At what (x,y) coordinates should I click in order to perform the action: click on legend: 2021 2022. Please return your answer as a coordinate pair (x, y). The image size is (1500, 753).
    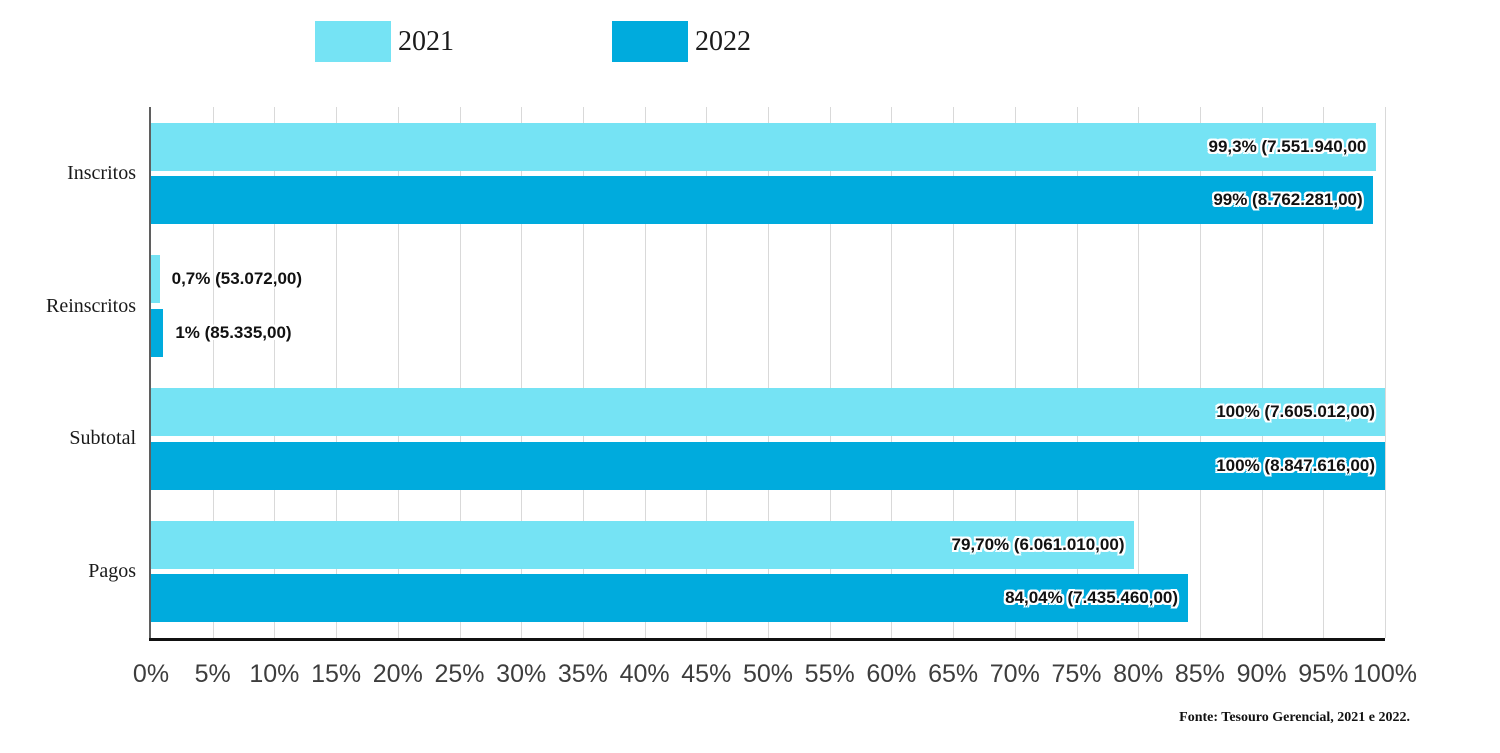
    Looking at the image, I should click on (533, 41).